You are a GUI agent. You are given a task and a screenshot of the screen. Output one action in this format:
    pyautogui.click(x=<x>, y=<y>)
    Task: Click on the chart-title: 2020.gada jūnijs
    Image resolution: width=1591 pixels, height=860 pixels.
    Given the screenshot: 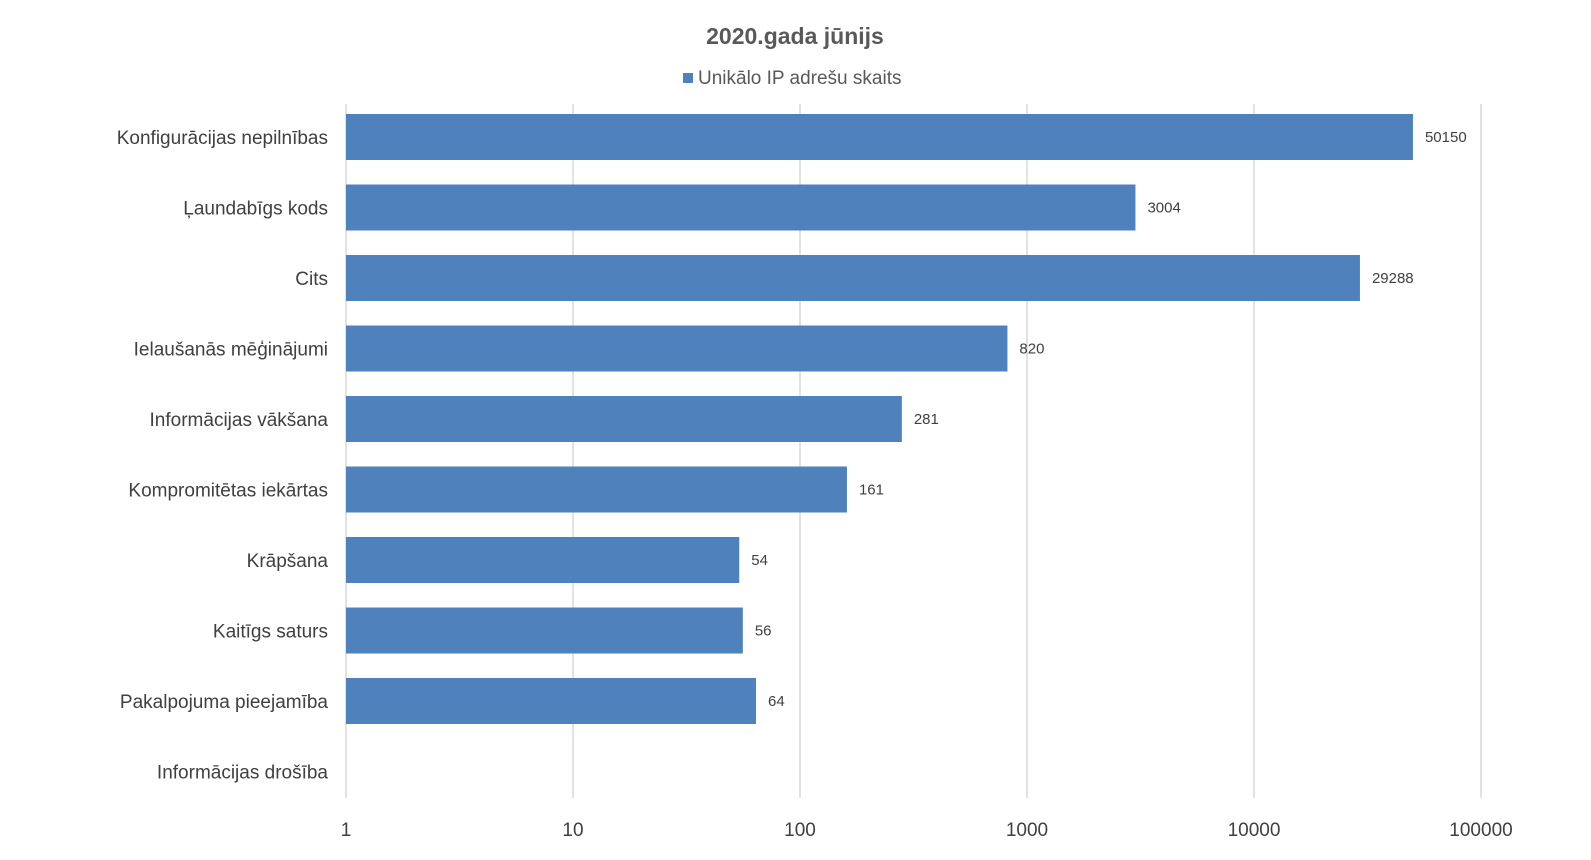 What is the action you would take?
    pyautogui.click(x=795, y=36)
    